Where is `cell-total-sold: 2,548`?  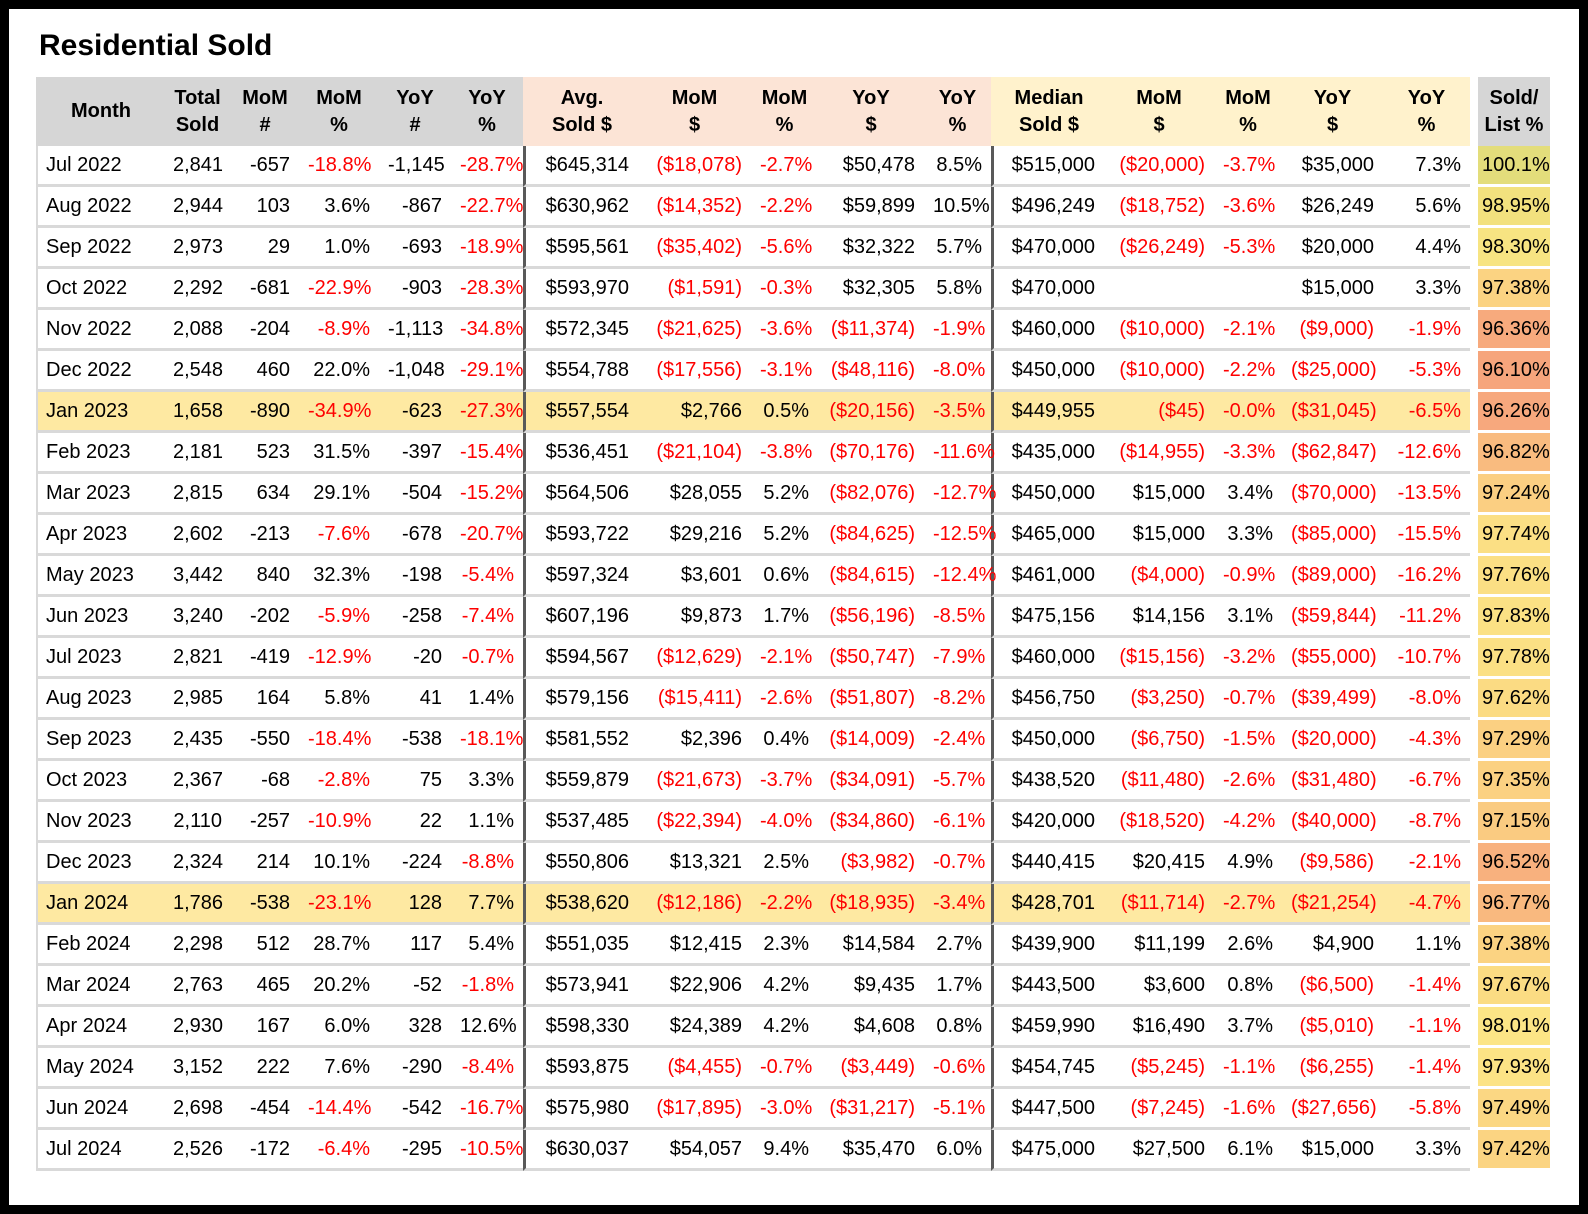
cell-total-sold: 2,548 is located at coordinates (197, 371).